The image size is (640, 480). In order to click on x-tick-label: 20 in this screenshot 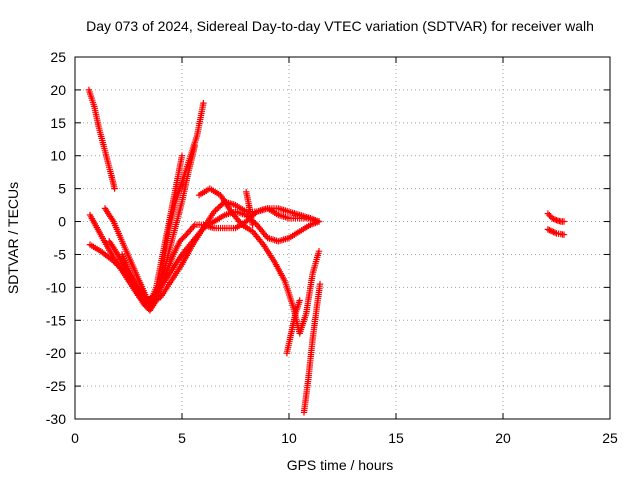, I will do `click(503, 438)`.